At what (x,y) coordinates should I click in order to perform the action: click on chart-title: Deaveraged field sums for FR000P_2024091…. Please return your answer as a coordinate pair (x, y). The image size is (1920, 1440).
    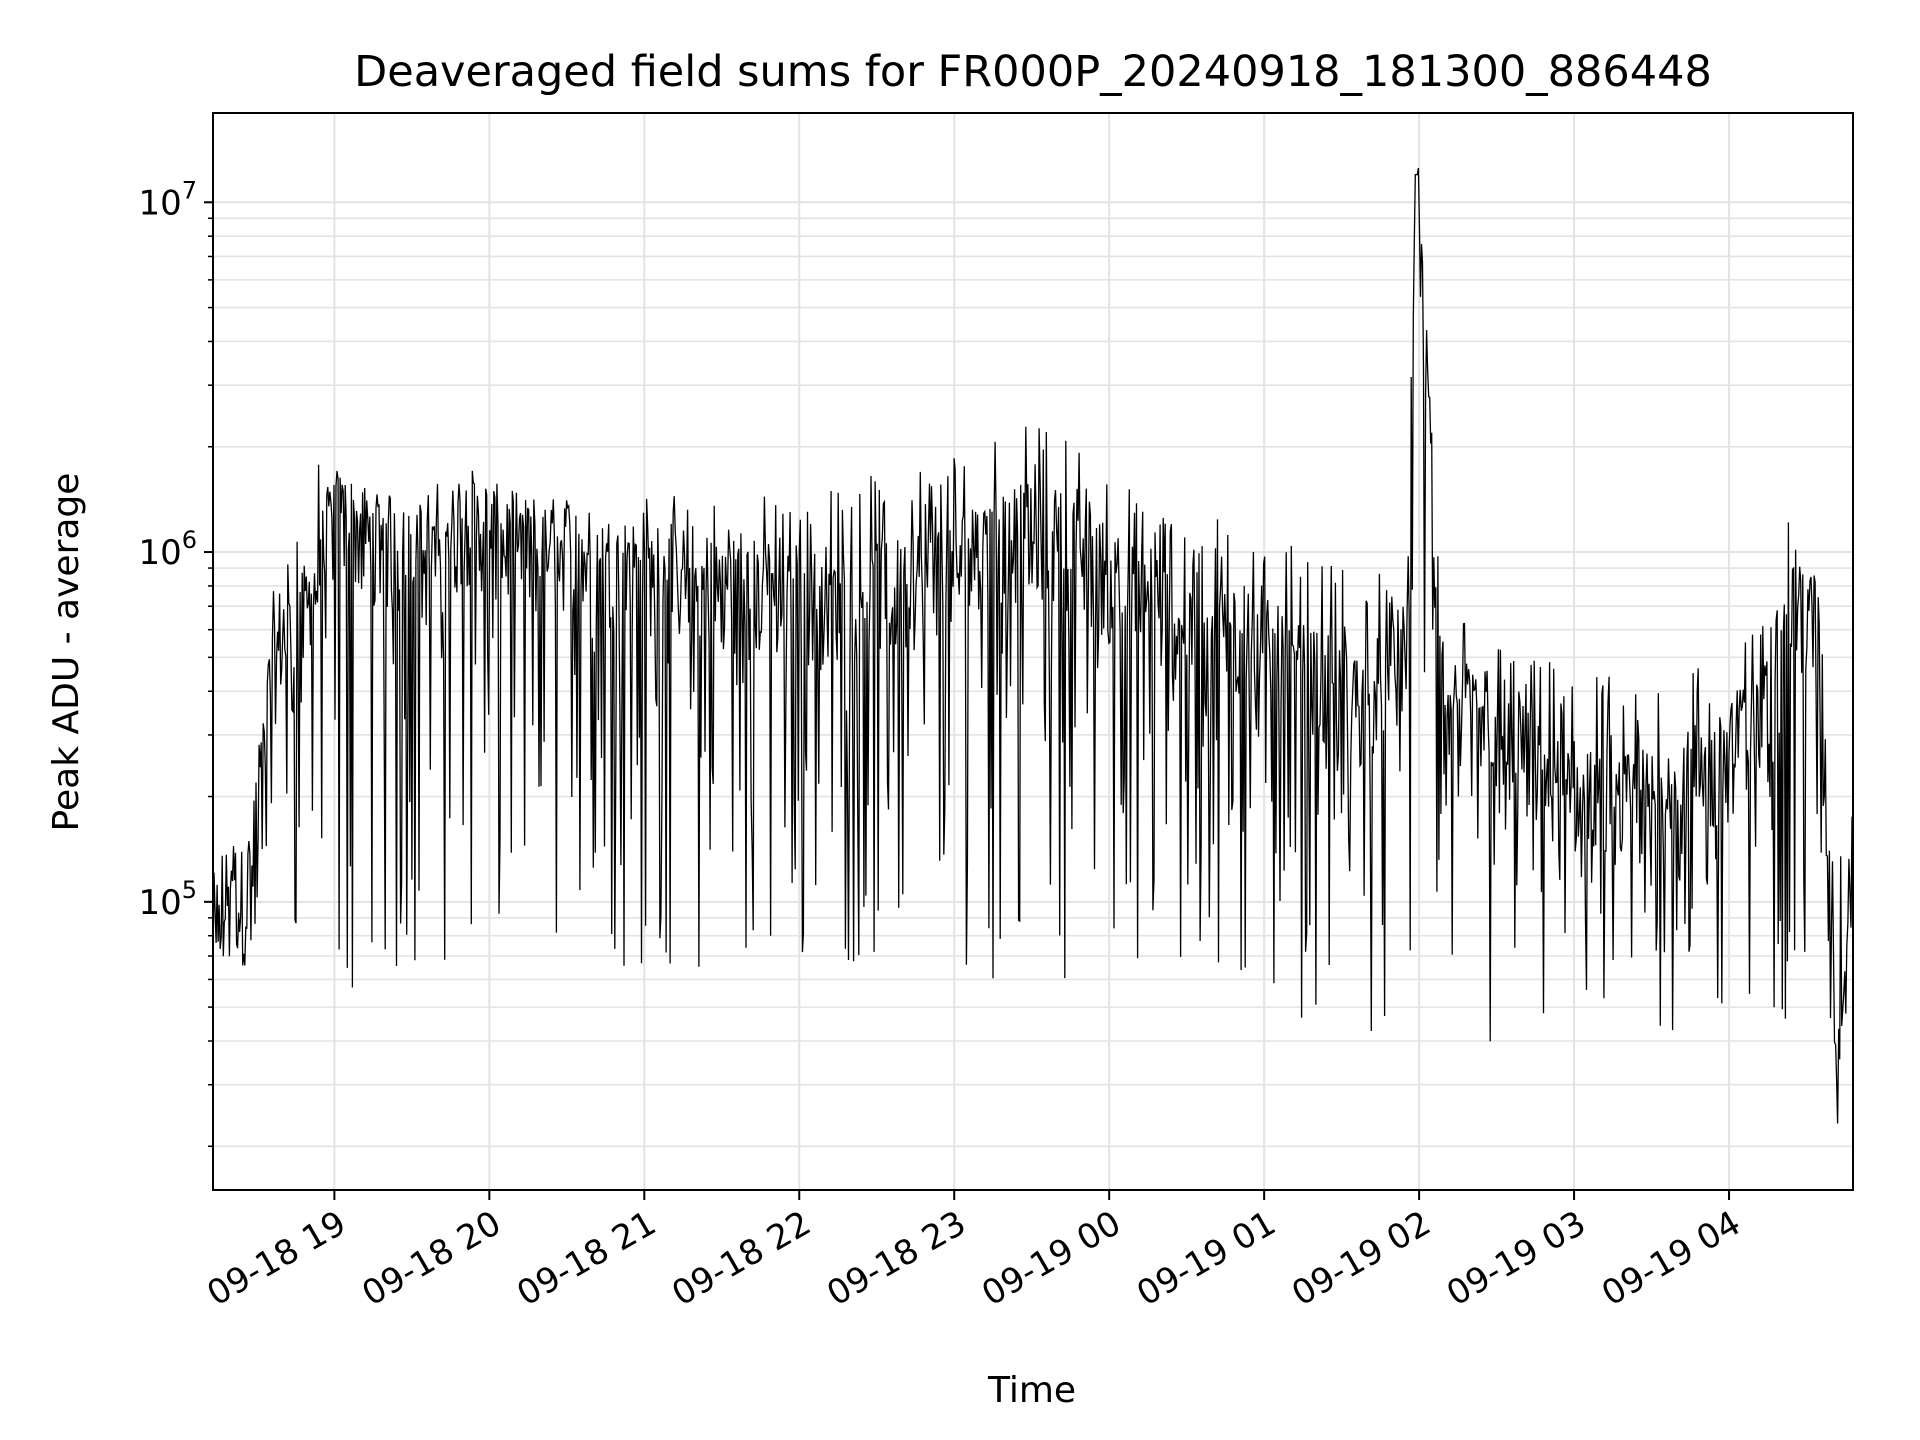
    Looking at the image, I should click on (1033, 72).